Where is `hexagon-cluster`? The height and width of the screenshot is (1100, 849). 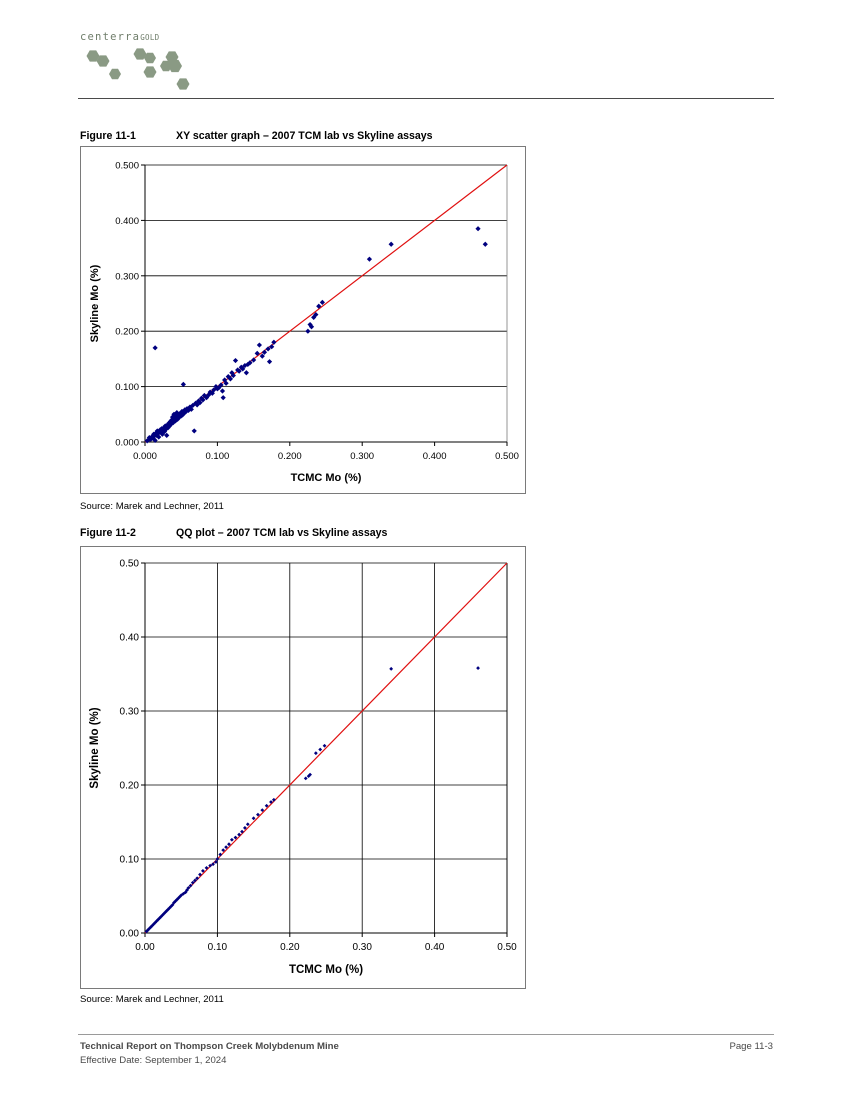 hexagon-cluster is located at coordinates (138, 69).